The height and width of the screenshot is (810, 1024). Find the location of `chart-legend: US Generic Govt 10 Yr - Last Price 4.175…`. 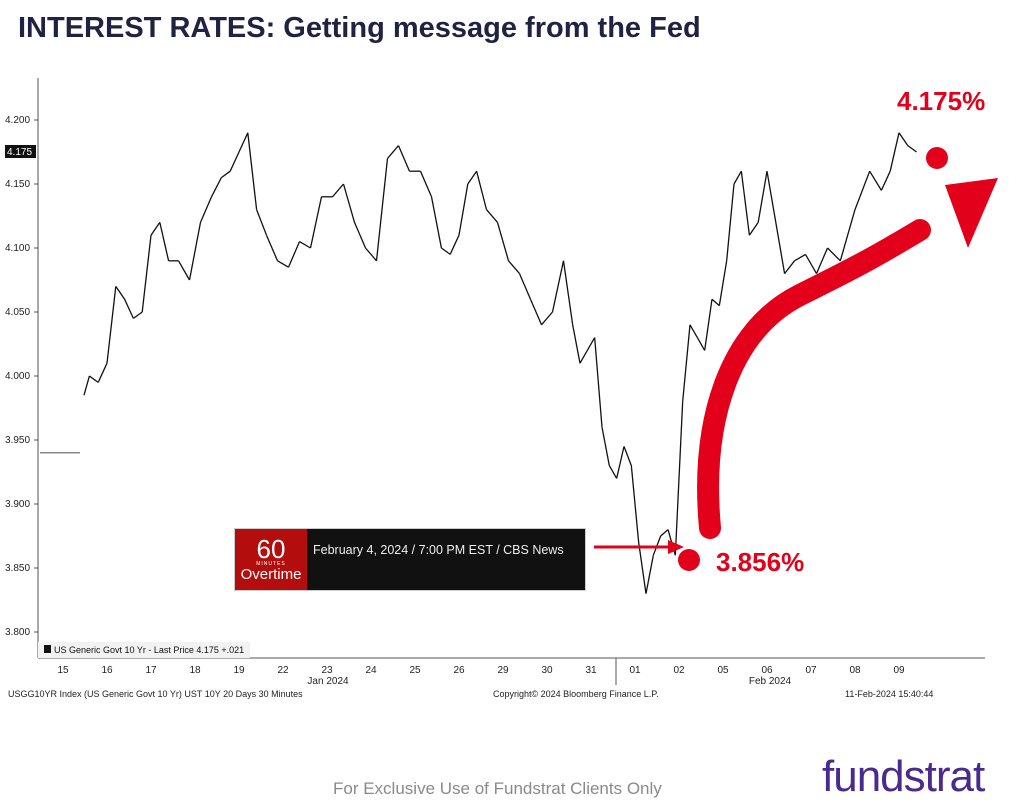

chart-legend: US Generic Govt 10 Yr - Last Price 4.175… is located at coordinates (144, 650).